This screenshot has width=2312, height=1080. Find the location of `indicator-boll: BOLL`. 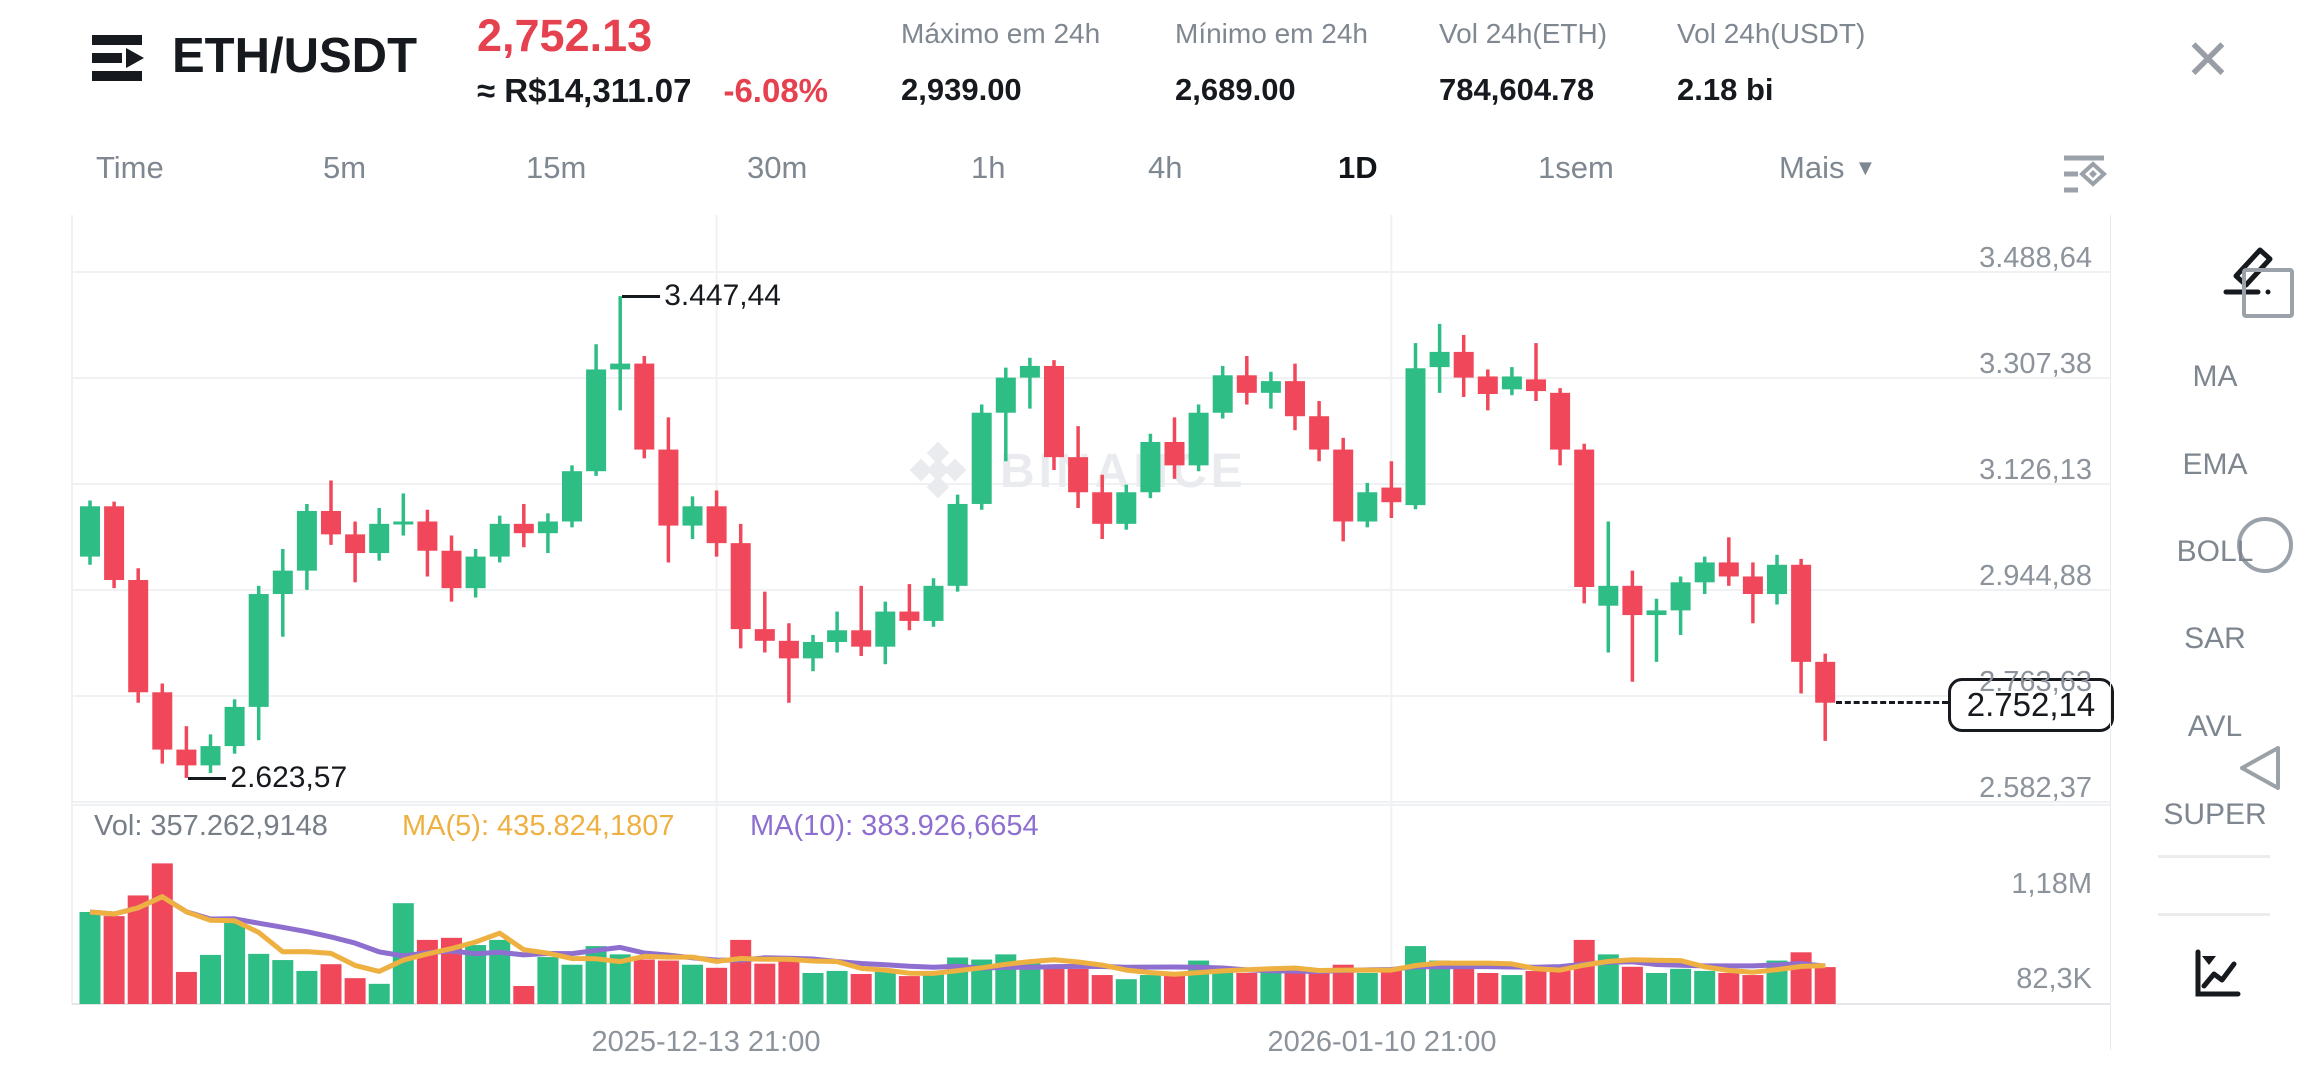

indicator-boll: BOLL is located at coordinates (2215, 551).